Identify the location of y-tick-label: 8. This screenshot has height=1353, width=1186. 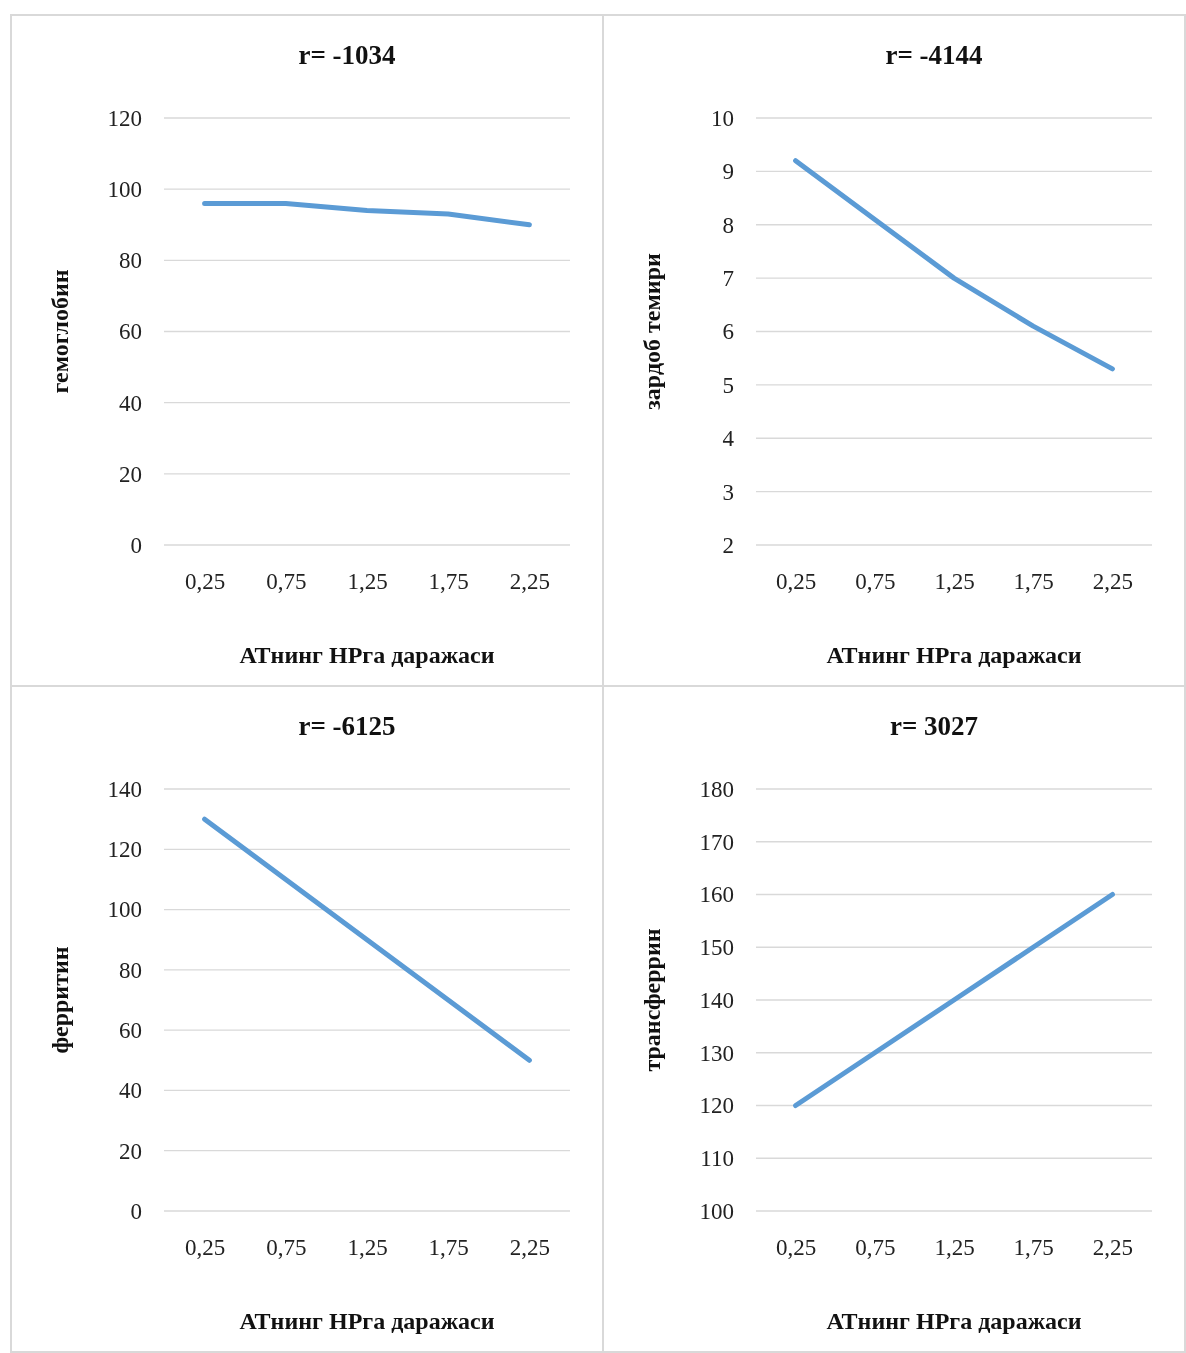
(728, 225).